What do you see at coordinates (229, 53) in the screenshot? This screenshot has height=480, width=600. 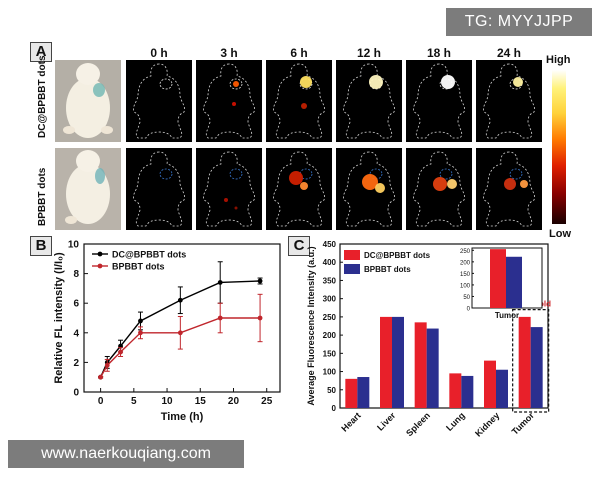 I see `time-label-1: 3 h` at bounding box center [229, 53].